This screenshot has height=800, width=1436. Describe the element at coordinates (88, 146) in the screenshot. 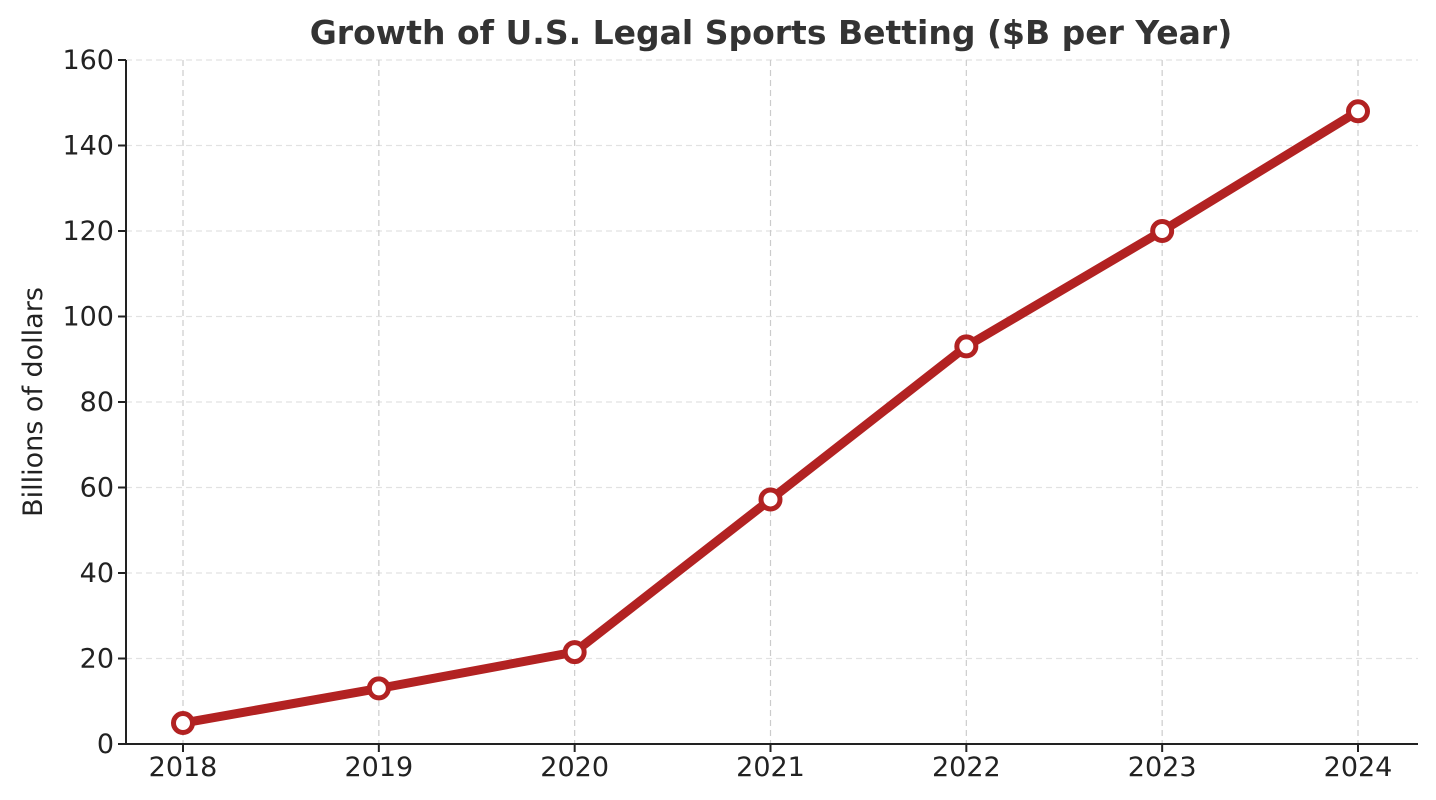

I see `y-tick-label: 140` at that location.